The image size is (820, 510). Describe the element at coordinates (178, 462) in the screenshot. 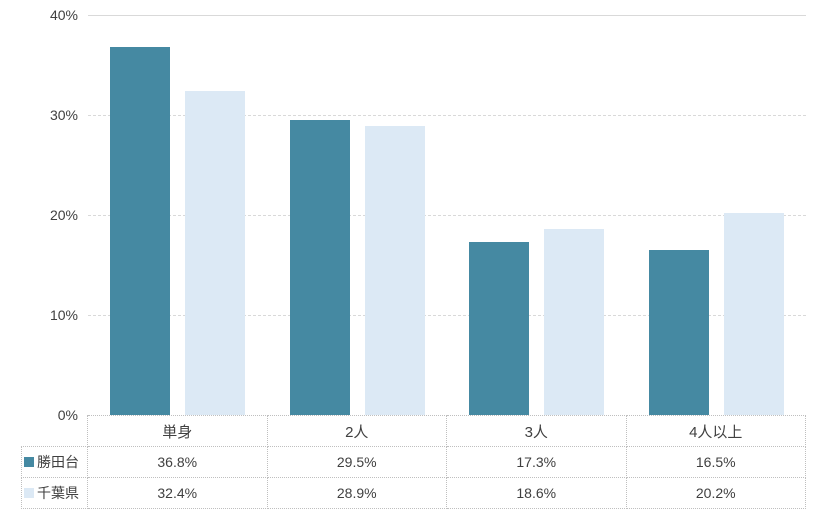

I see `value-cell: 36.8%` at that location.